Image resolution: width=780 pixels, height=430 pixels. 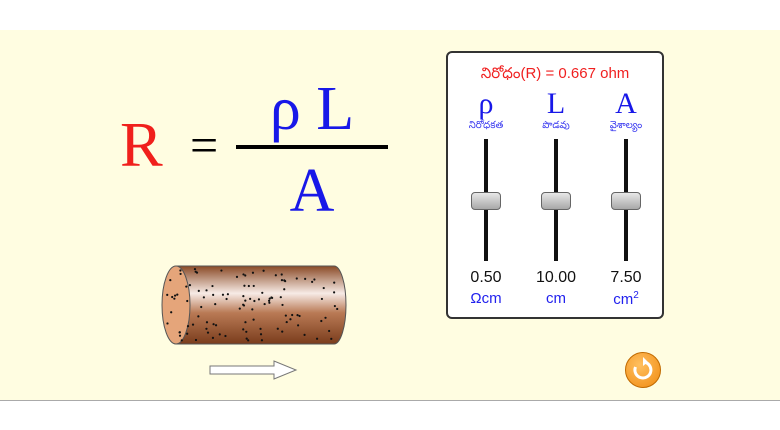 I want to click on slider-length: L పొడవు 10.00 cm, so click(x=556, y=197).